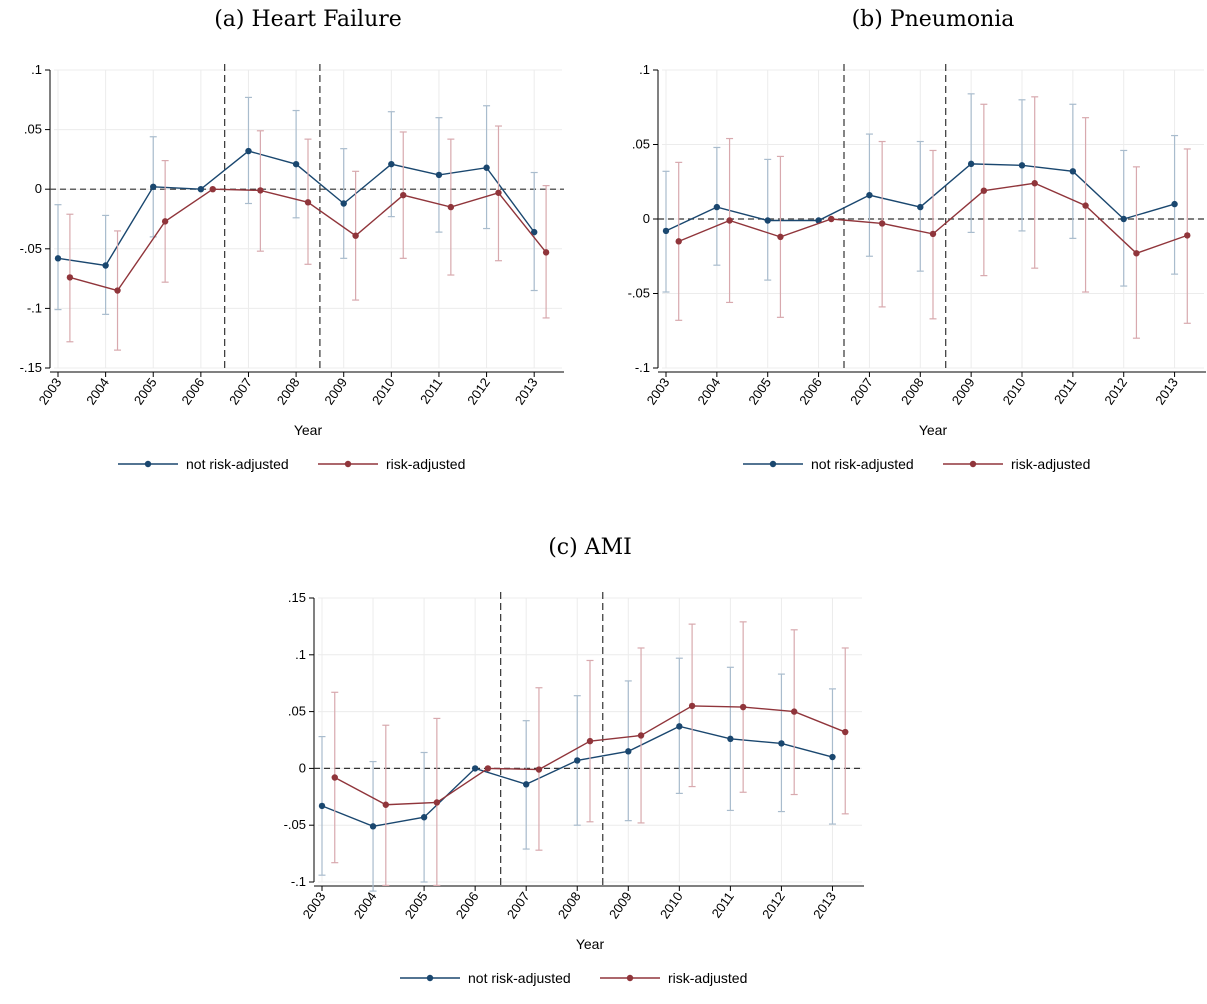 The height and width of the screenshot is (1004, 1207). What do you see at coordinates (240, 391) in the screenshot?
I see `x-tick-label: 2007` at bounding box center [240, 391].